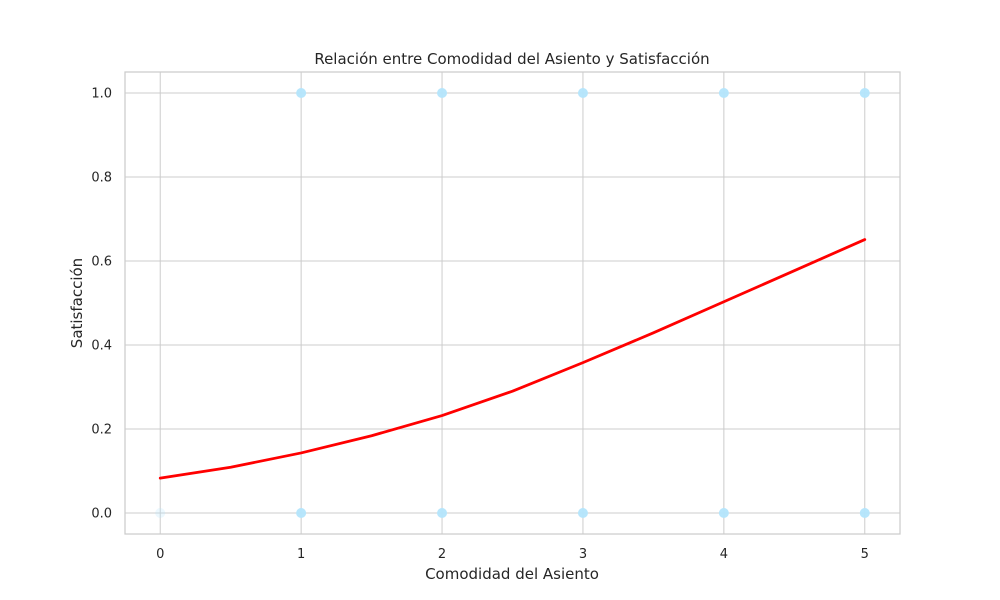  What do you see at coordinates (101, 262) in the screenshot?
I see `y-tick-label: 0.6` at bounding box center [101, 262].